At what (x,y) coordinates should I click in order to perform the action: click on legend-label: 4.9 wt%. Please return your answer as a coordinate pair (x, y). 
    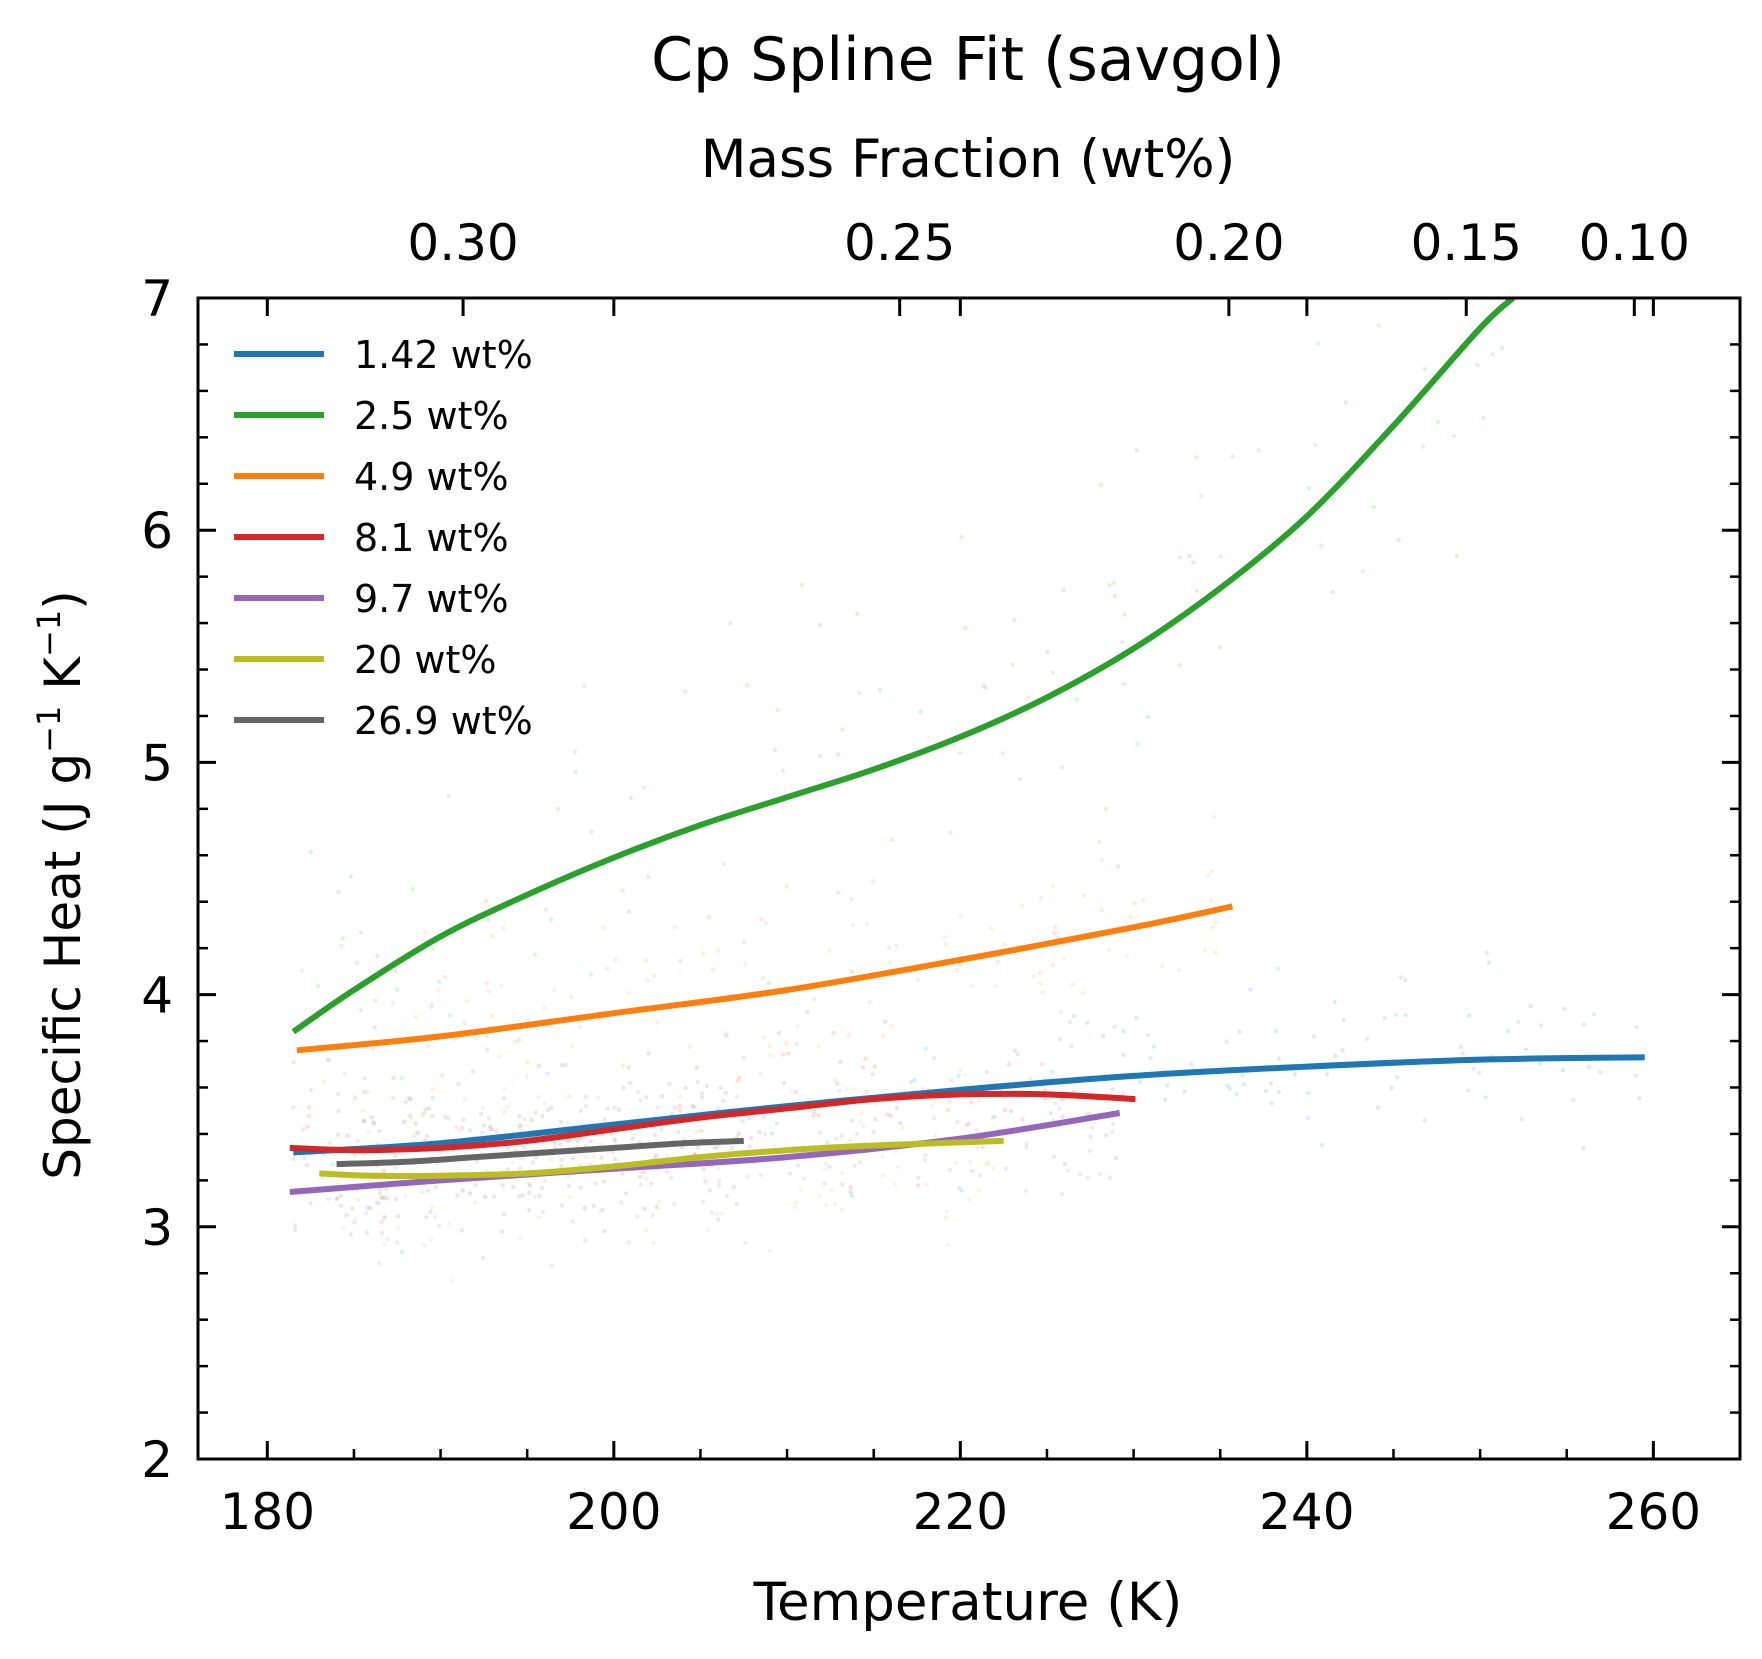
    Looking at the image, I should click on (431, 477).